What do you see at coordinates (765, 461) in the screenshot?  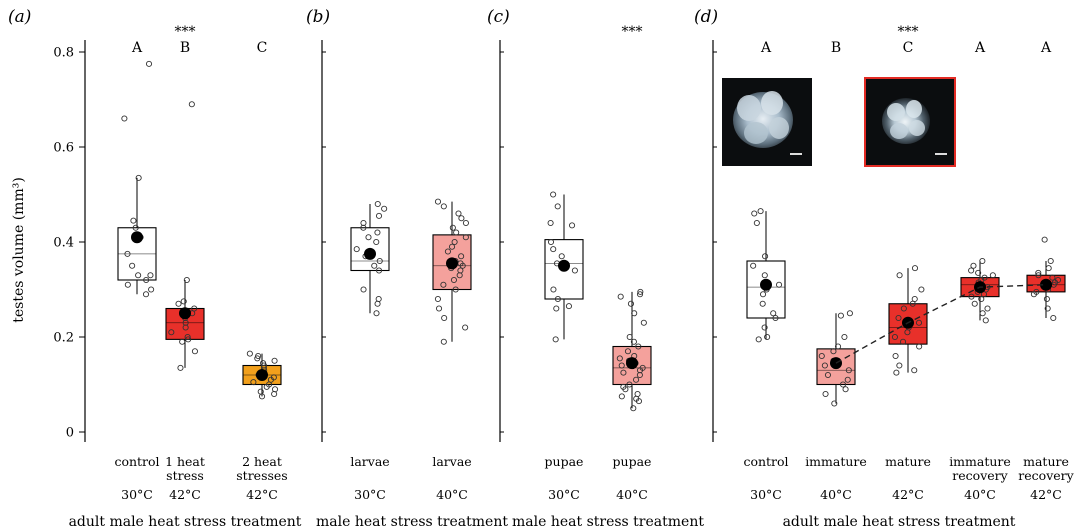 I see `category-label: control` at bounding box center [765, 461].